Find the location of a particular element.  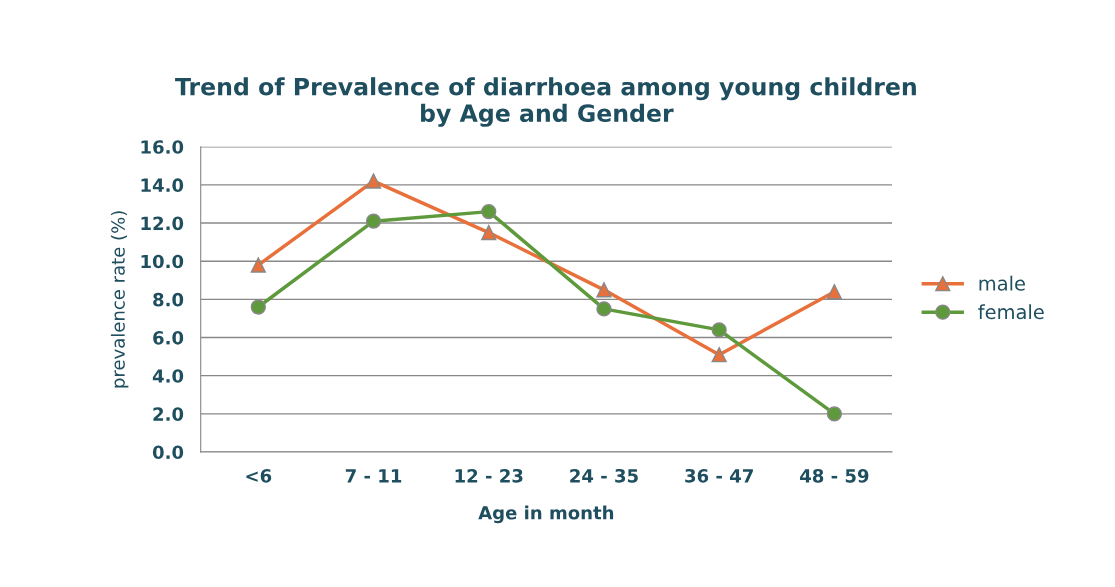

y-tick-label: 0.0 is located at coordinates (168, 452).